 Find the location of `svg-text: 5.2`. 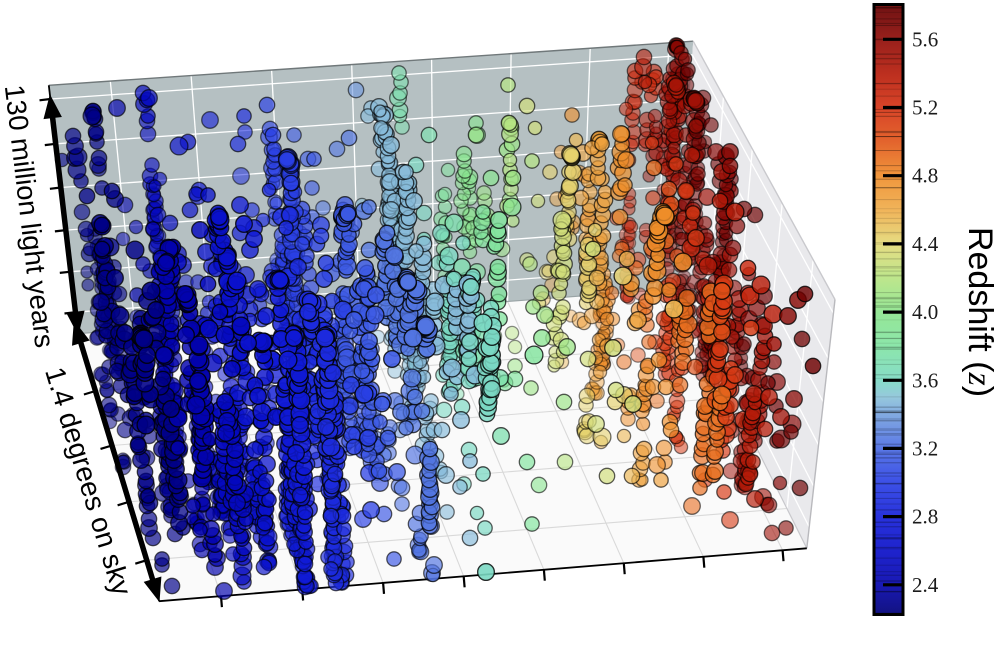

svg-text: 5.2 is located at coordinates (925, 108).